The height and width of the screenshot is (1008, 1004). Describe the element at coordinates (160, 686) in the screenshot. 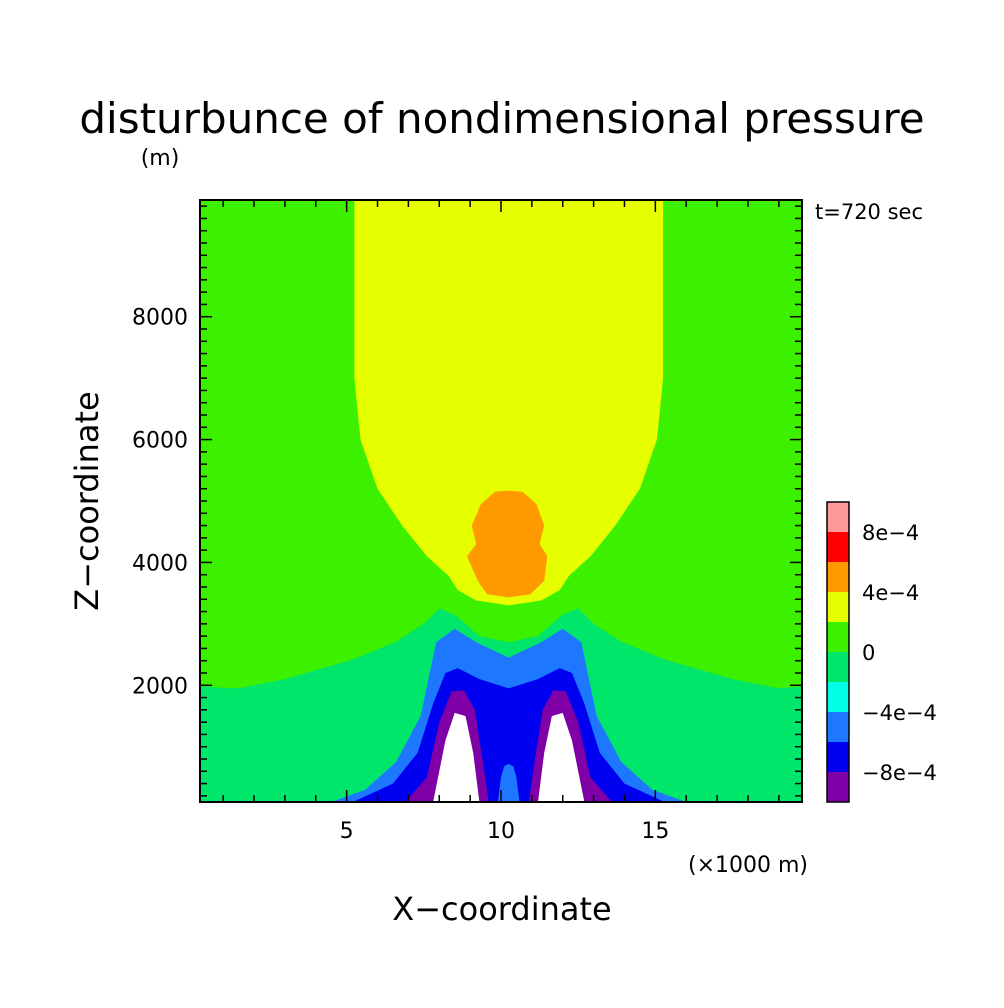

I see `y-tick-label: 2000` at that location.